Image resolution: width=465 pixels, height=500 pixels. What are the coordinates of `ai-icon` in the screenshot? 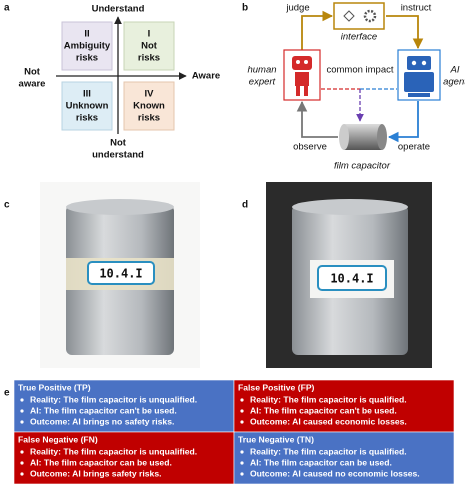 It's located at (419, 76).